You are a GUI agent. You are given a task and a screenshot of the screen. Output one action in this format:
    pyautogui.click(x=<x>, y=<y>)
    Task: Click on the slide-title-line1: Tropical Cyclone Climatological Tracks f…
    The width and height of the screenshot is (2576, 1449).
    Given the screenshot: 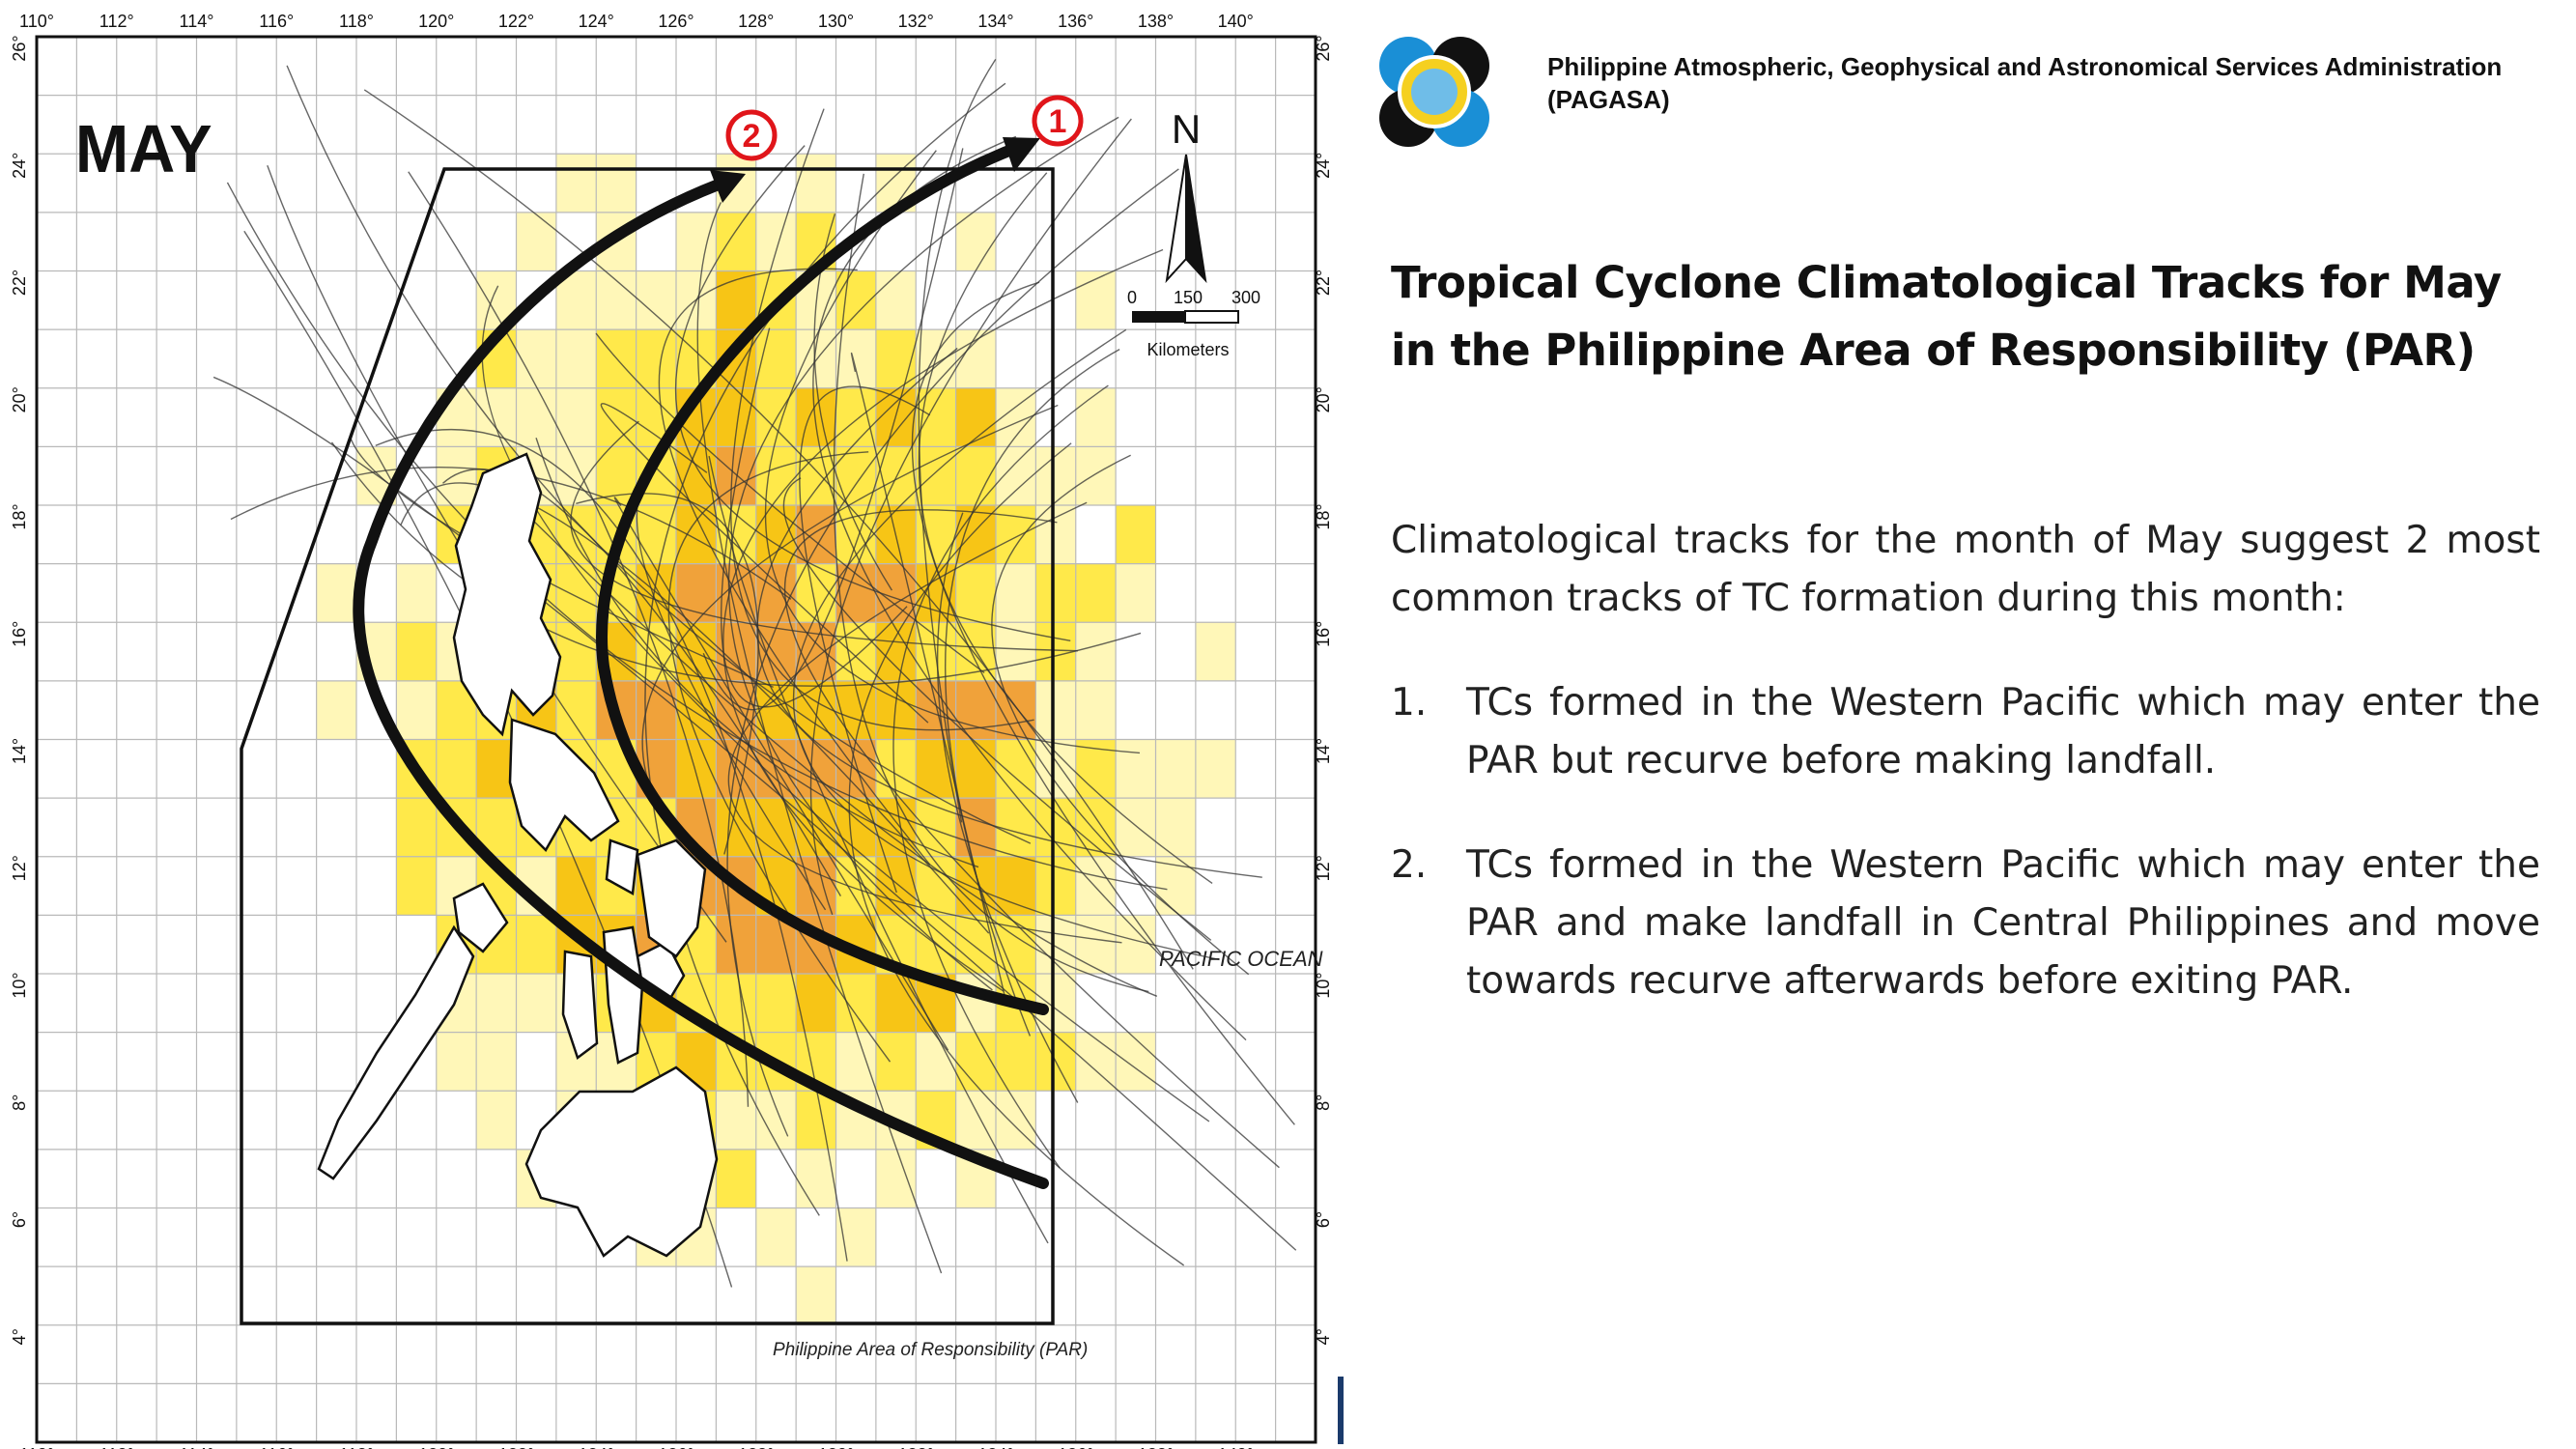 What is the action you would take?
    pyautogui.click(x=1946, y=282)
    